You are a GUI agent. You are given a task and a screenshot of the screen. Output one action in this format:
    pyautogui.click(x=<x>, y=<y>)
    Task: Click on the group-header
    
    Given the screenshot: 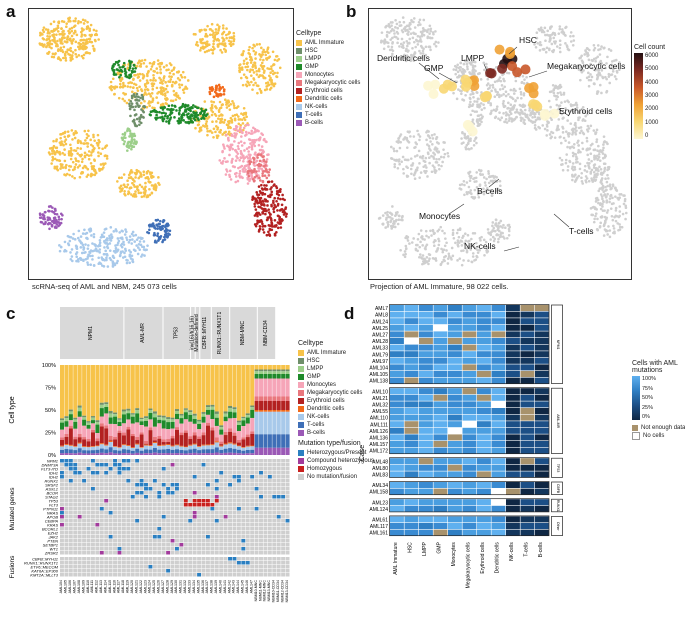 What is the action you would take?
    pyautogui.click(x=177, y=333)
    